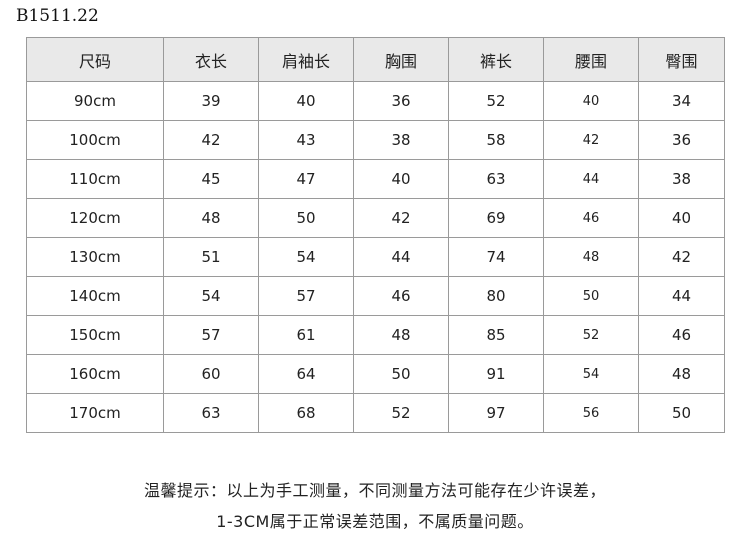 This screenshot has width=750, height=550. I want to click on table-cell: 43, so click(306, 140).